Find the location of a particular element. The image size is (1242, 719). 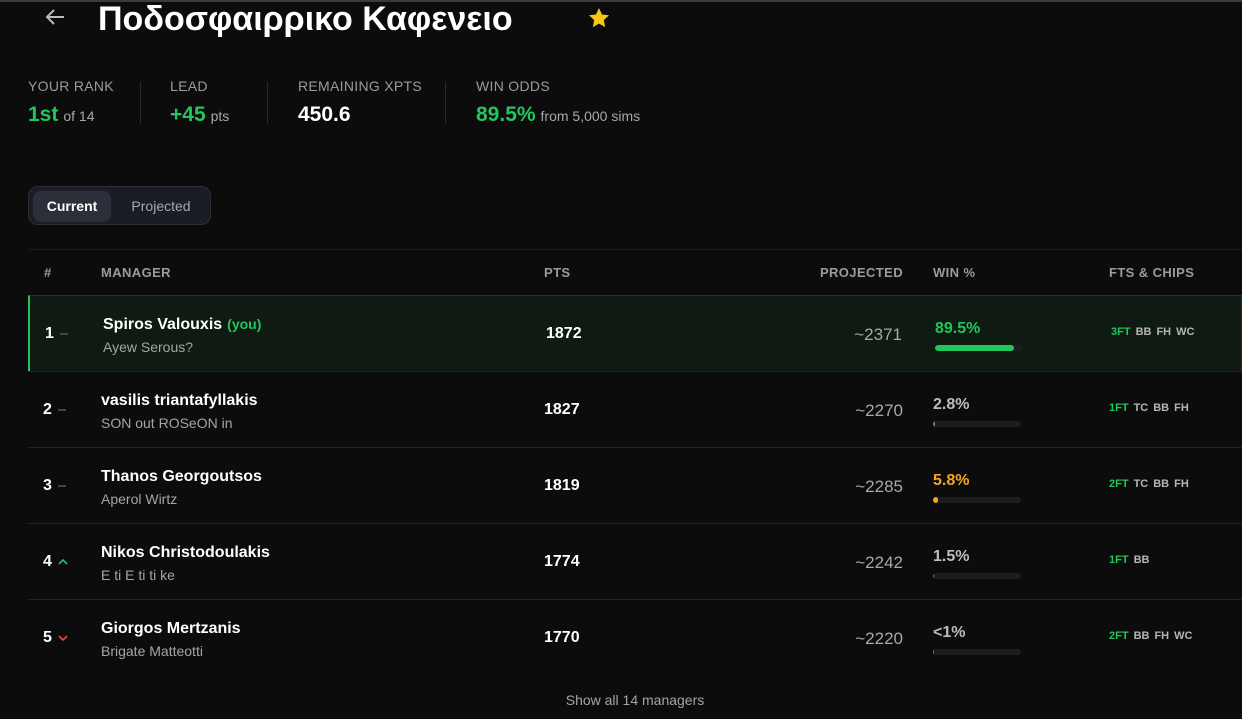

tab: Projected is located at coordinates (161, 206).